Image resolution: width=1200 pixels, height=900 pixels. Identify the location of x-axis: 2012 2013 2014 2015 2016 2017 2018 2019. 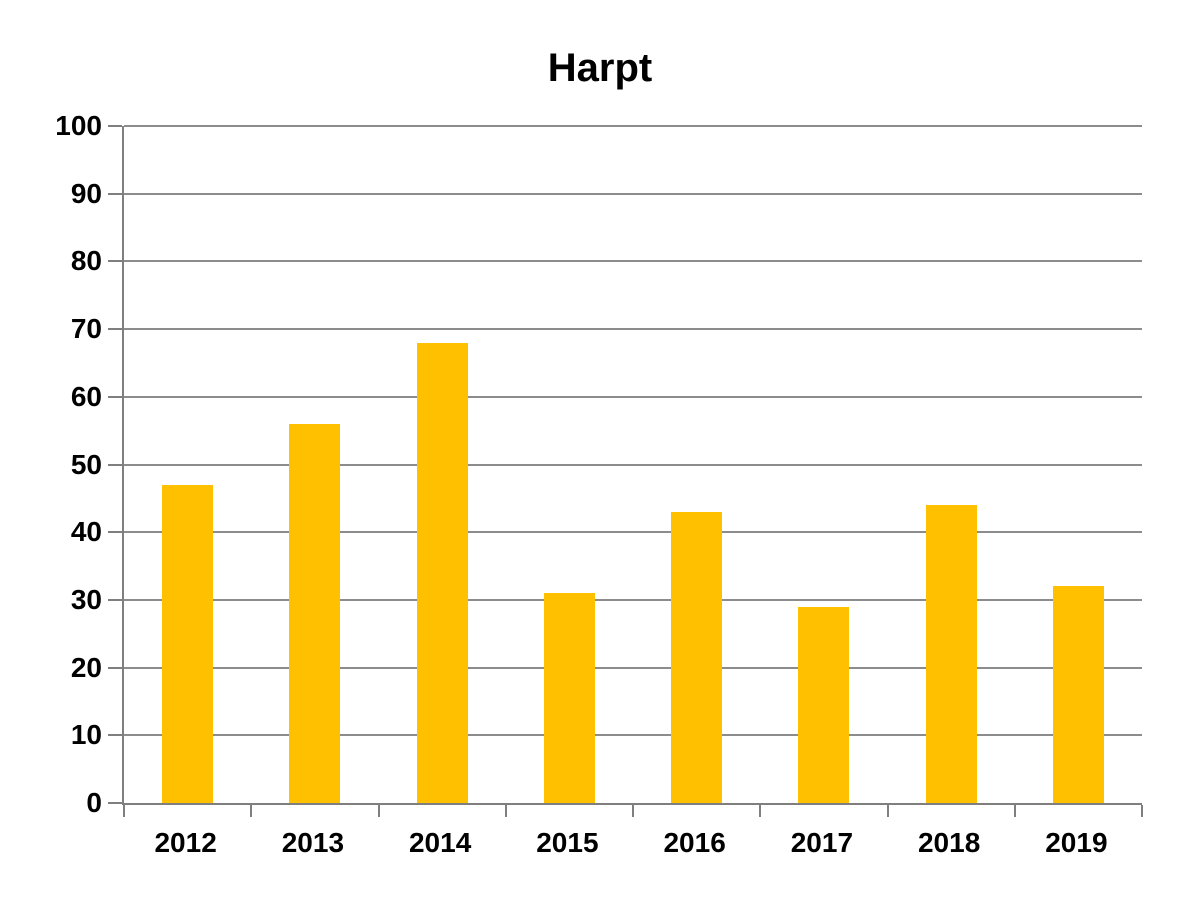
(631, 840).